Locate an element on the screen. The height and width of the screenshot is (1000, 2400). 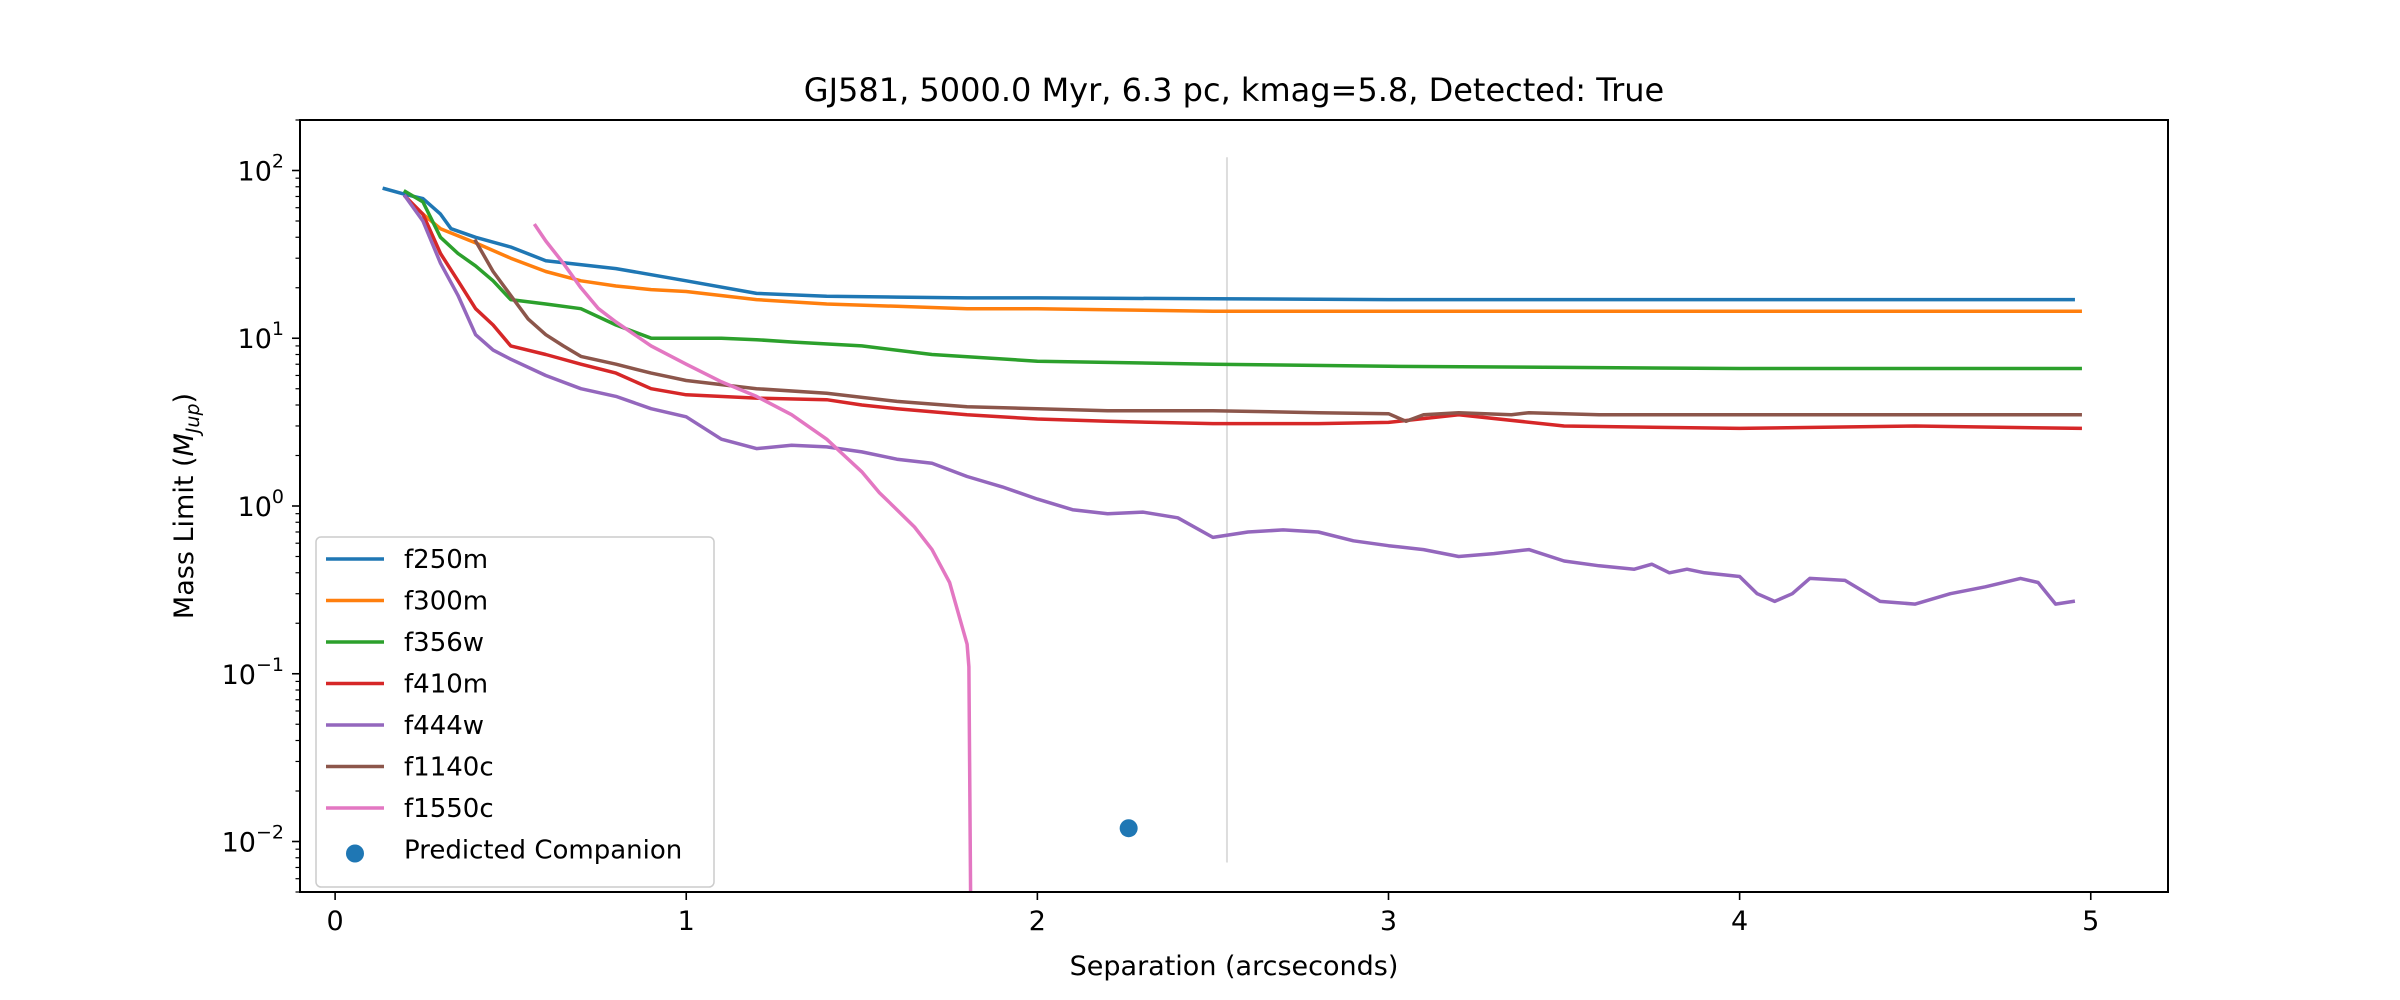
legend-label: f444w is located at coordinates (444, 726).